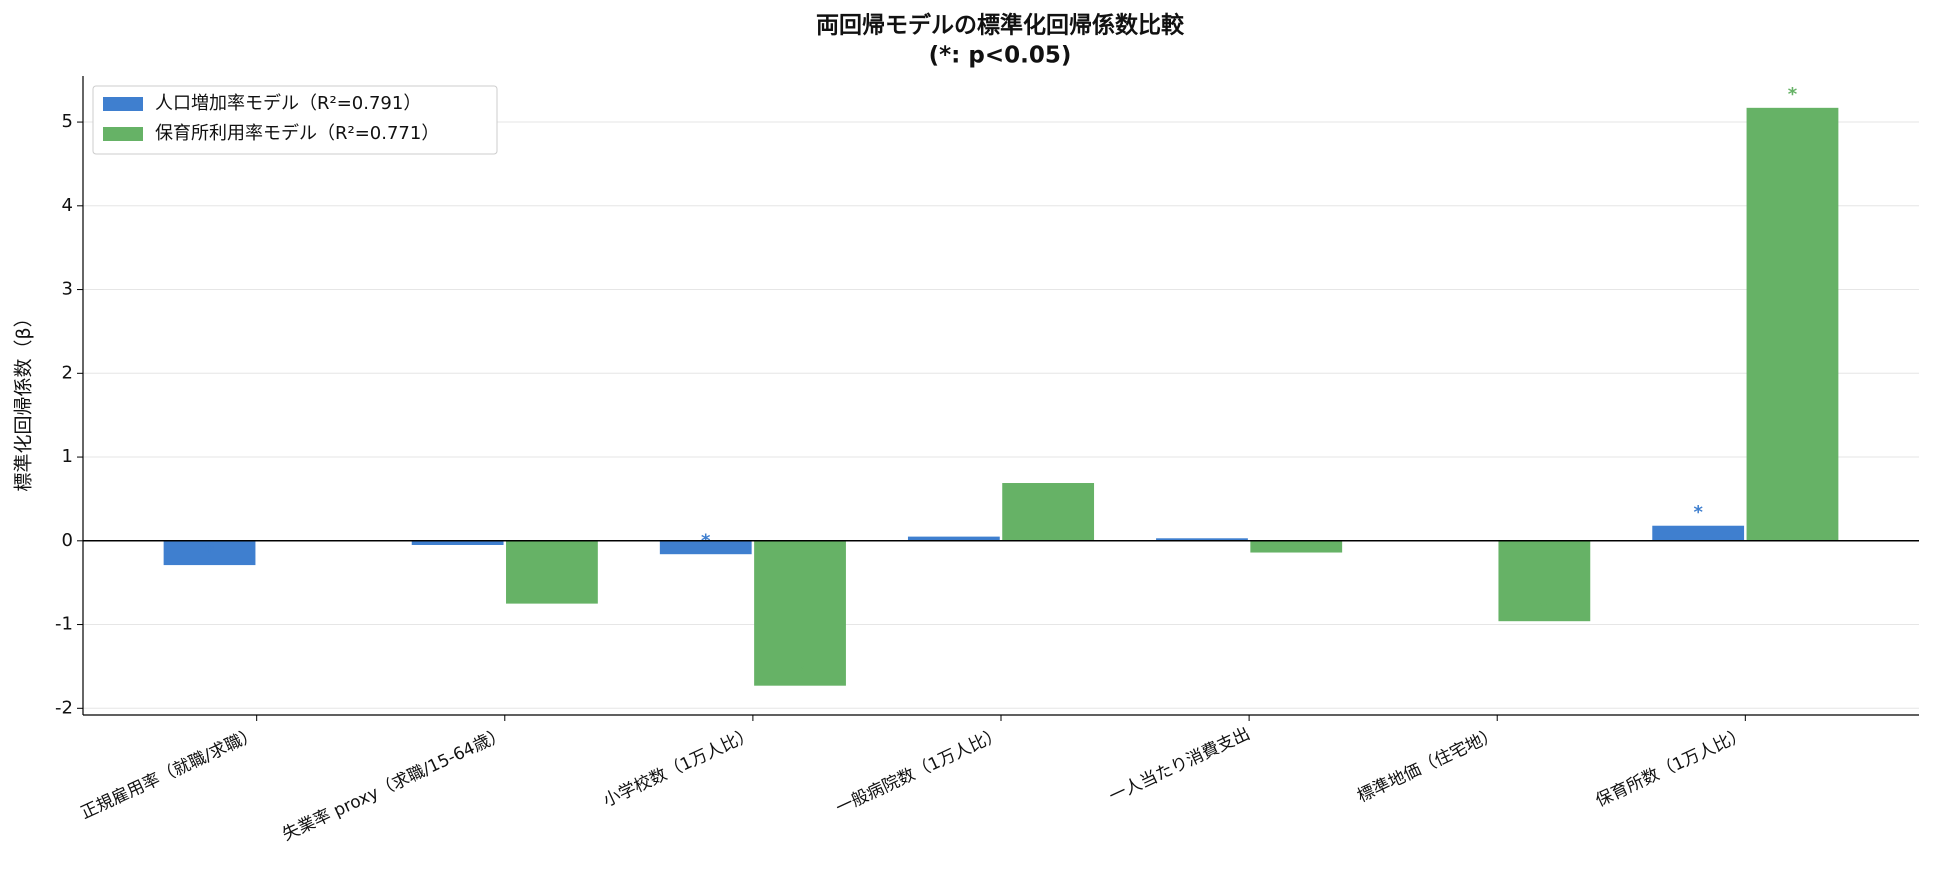 Image resolution: width=1934 pixels, height=884 pixels. What do you see at coordinates (67, 372) in the screenshot?
I see `y-tick-label: 2` at bounding box center [67, 372].